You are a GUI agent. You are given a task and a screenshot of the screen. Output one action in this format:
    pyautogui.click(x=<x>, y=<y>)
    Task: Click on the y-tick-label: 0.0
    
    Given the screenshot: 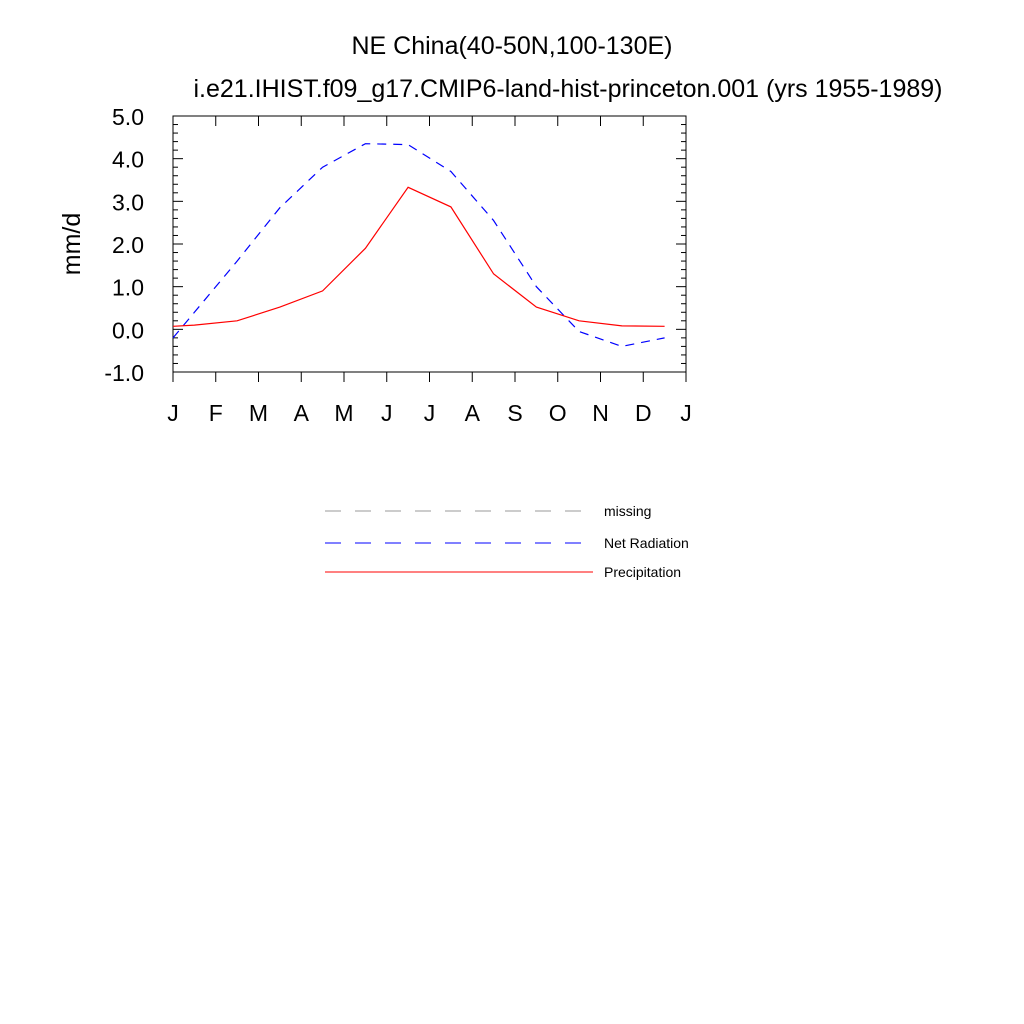 What is the action you would take?
    pyautogui.click(x=128, y=330)
    